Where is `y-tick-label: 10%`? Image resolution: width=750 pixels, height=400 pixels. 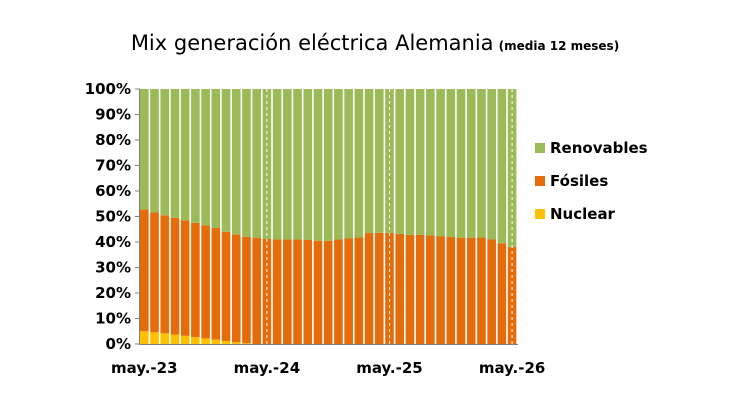 y-tick-label: 10% is located at coordinates (113, 319).